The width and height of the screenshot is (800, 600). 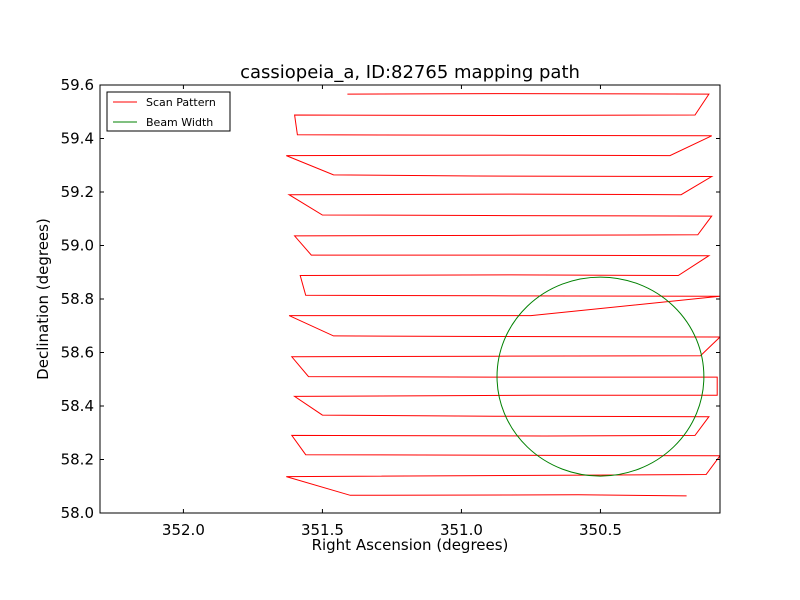 What do you see at coordinates (77, 85) in the screenshot?
I see `y-tick-label: 59.6` at bounding box center [77, 85].